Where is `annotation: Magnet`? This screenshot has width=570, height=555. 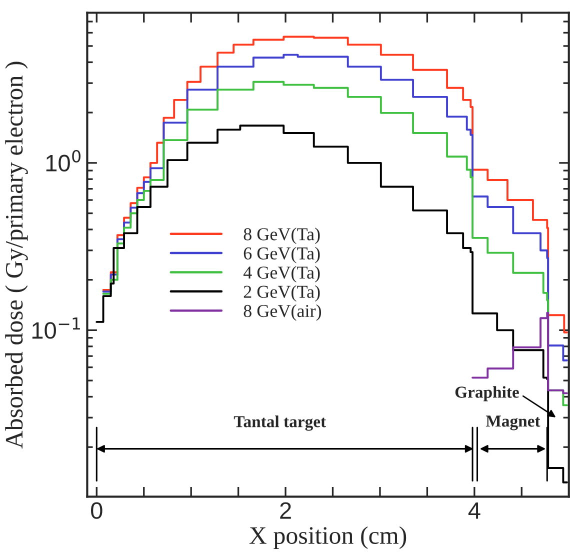
annotation: Magnet is located at coordinates (513, 423).